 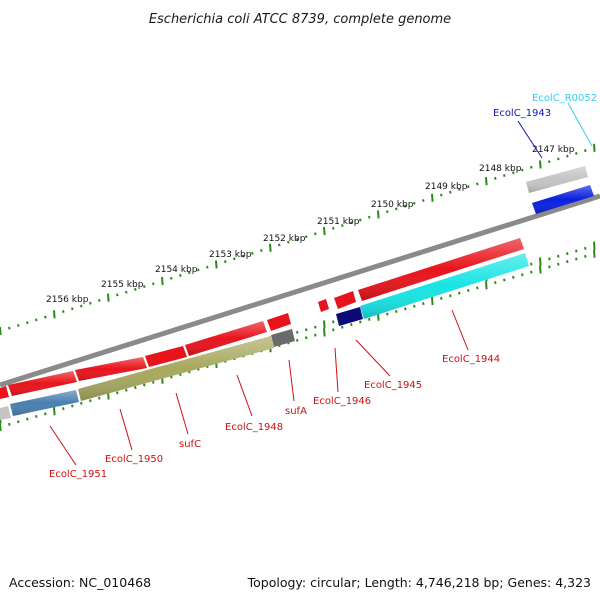 What do you see at coordinates (63, 445) in the screenshot?
I see `leader-ecolc-1951` at bounding box center [63, 445].